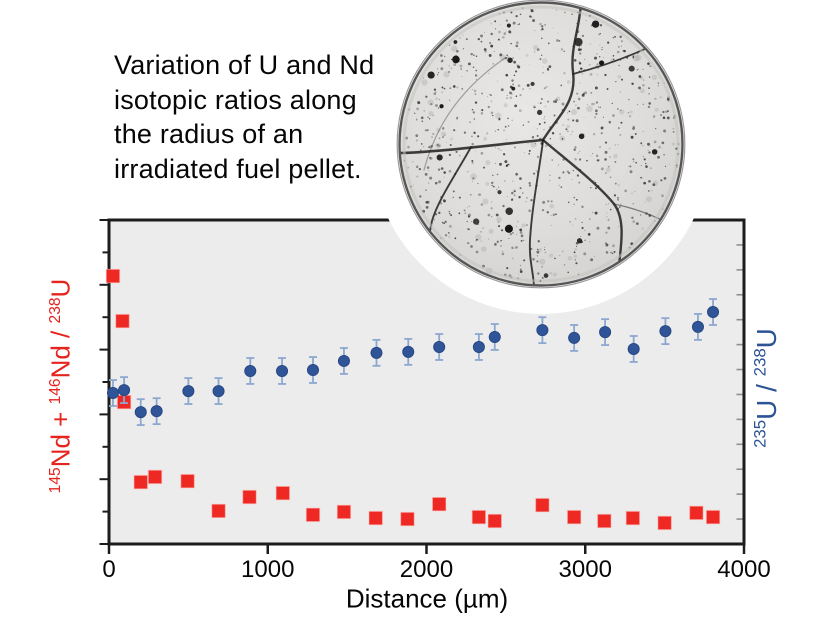  What do you see at coordinates (267, 569) in the screenshot?
I see `x-tick-label: 1000` at bounding box center [267, 569].